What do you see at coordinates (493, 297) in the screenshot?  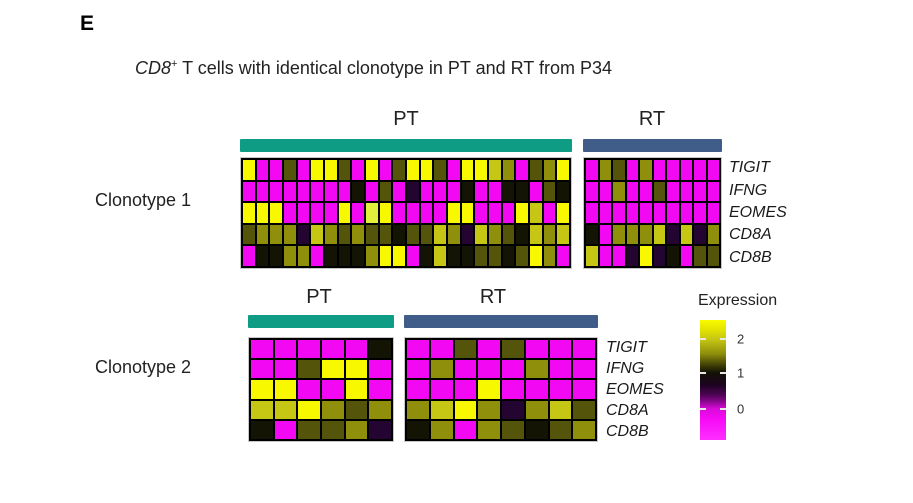 I see `clonotype2-rt-header: RT` at bounding box center [493, 297].